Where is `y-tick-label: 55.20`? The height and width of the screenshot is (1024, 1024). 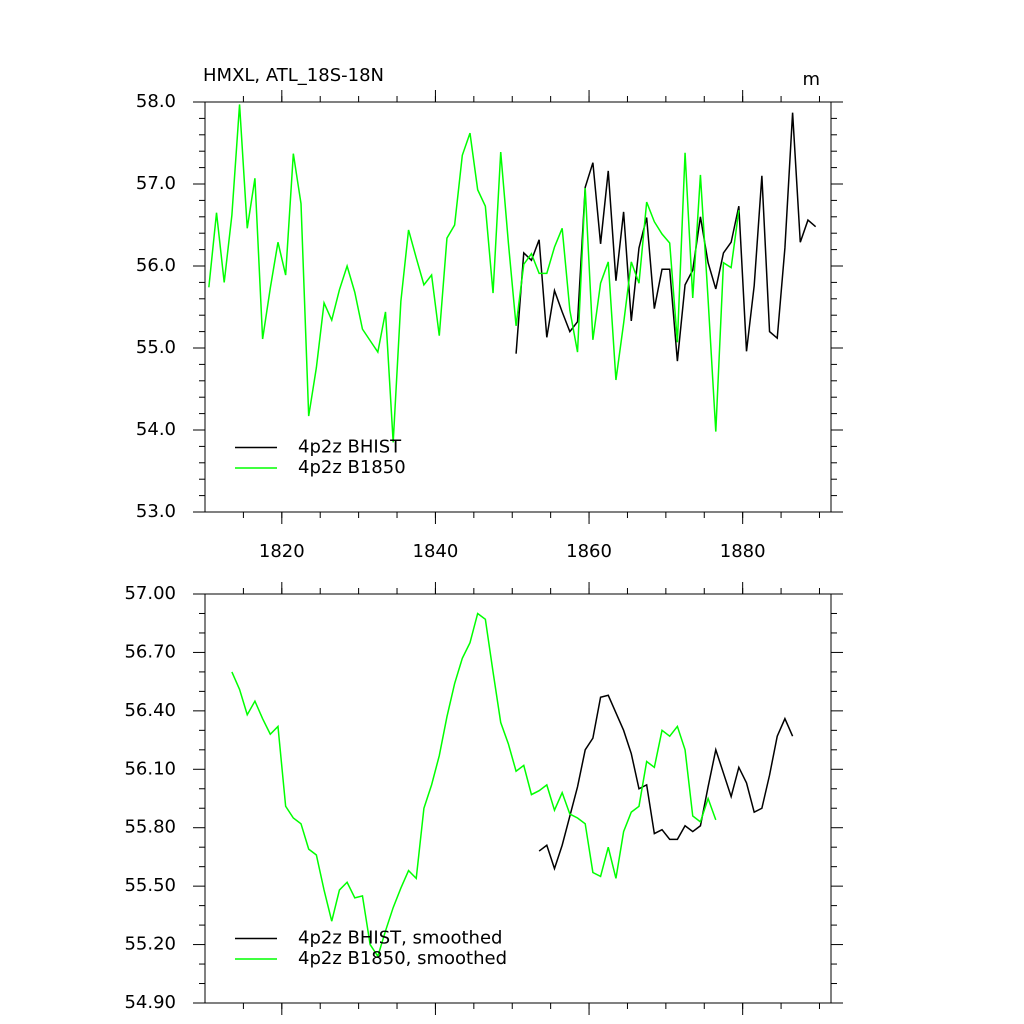
y-tick-label: 55.20 is located at coordinates (150, 944).